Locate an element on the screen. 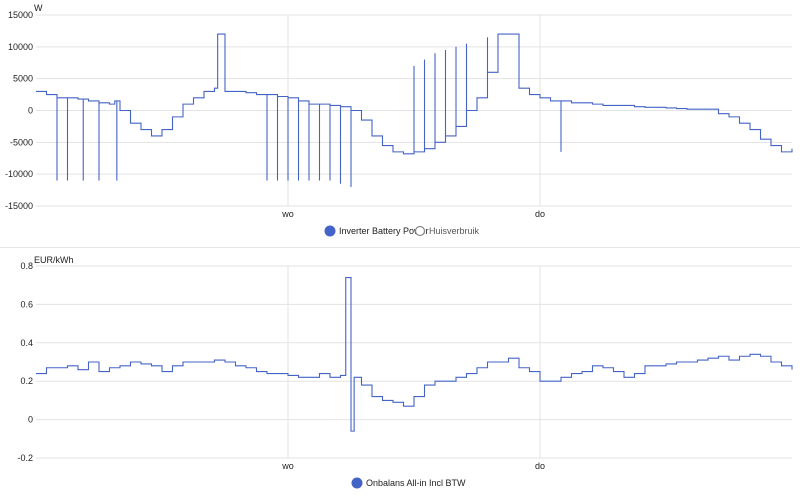 This screenshot has width=800, height=498. y-tick-label: 0.2 is located at coordinates (26, 381).